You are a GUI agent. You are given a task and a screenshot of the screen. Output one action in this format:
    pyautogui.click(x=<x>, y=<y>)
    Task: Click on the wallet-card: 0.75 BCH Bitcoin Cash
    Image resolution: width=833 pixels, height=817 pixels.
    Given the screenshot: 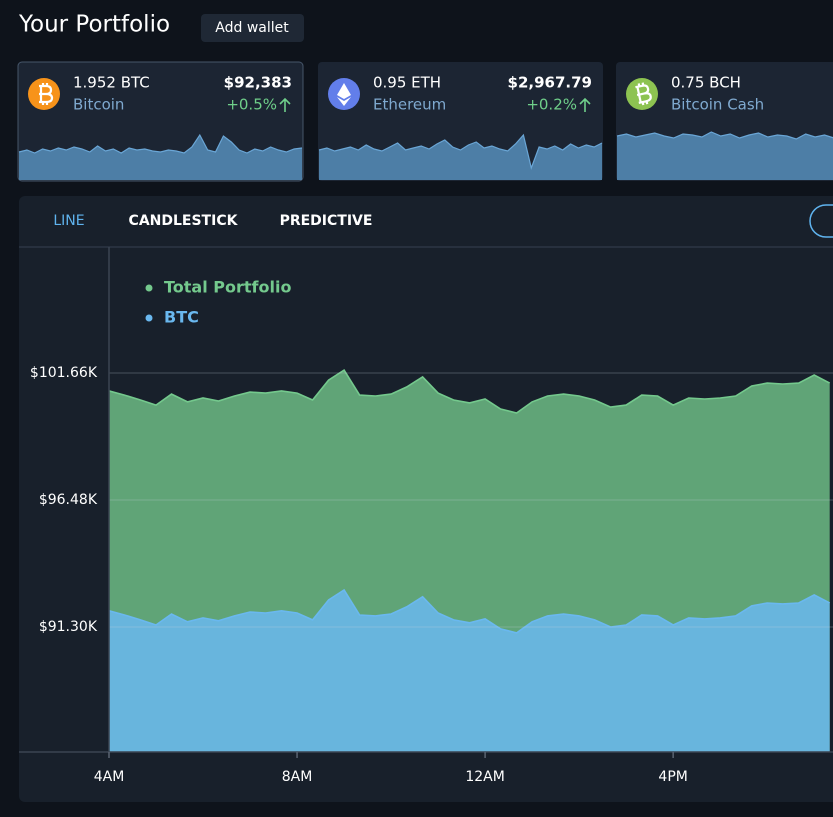 What is the action you would take?
    pyautogui.click(x=724, y=121)
    